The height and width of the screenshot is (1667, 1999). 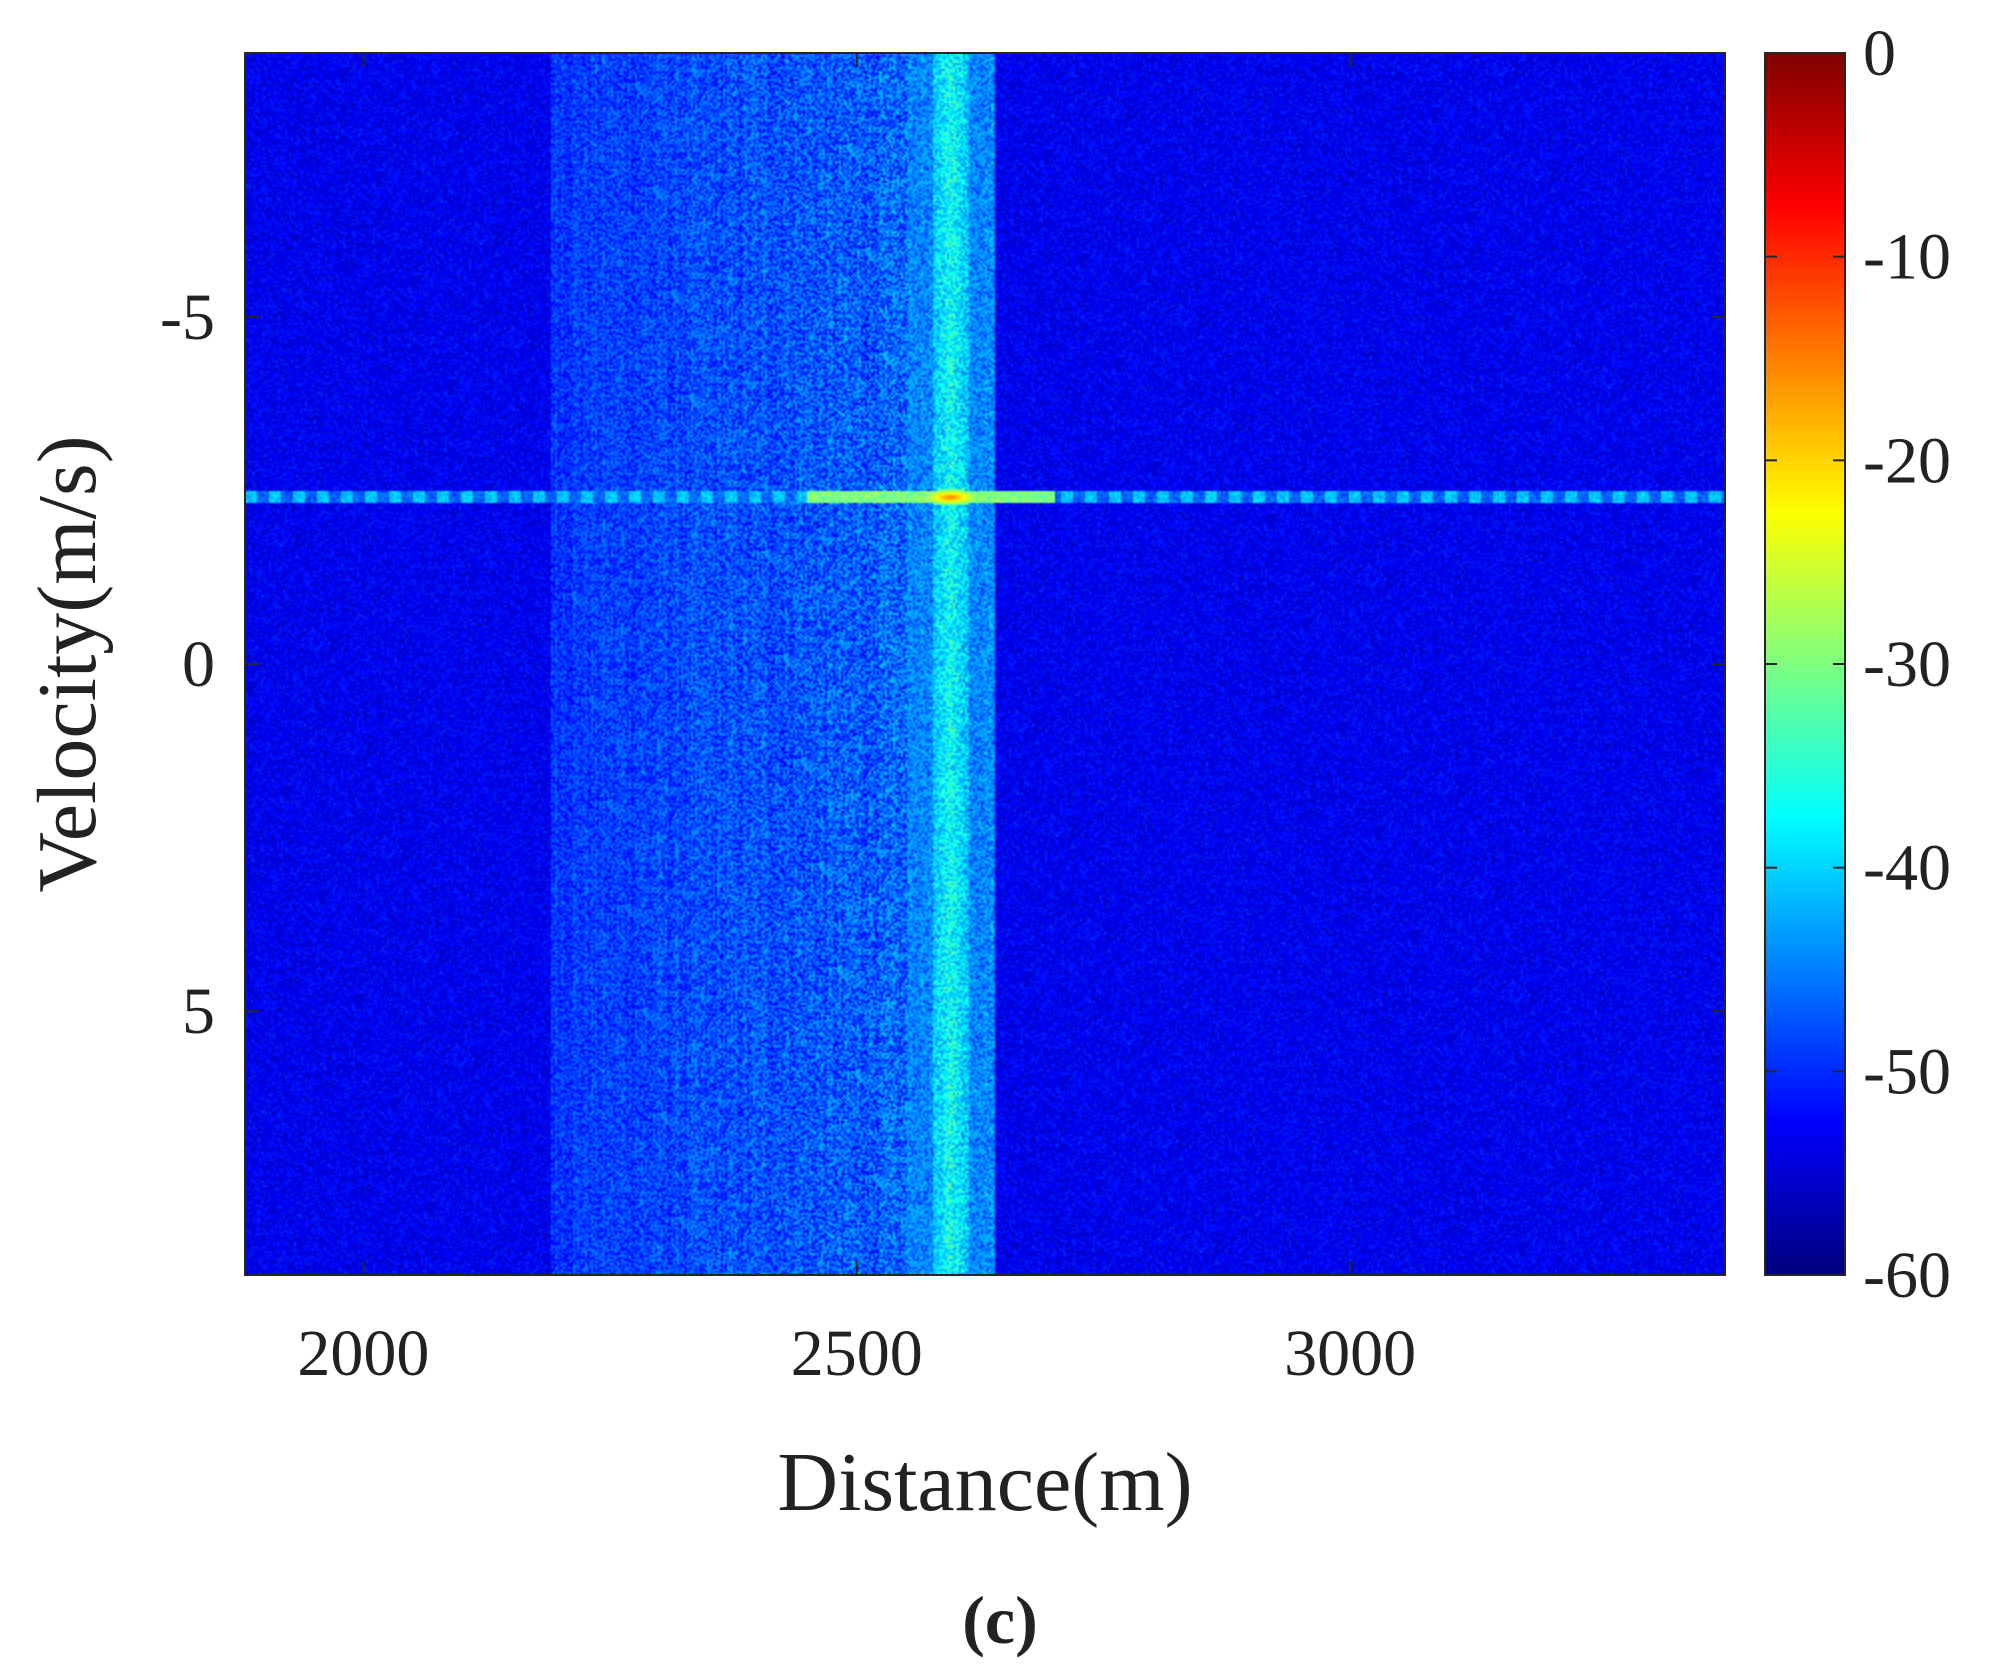 I want to click on x-tick-label: 3000, so click(x=1350, y=1353).